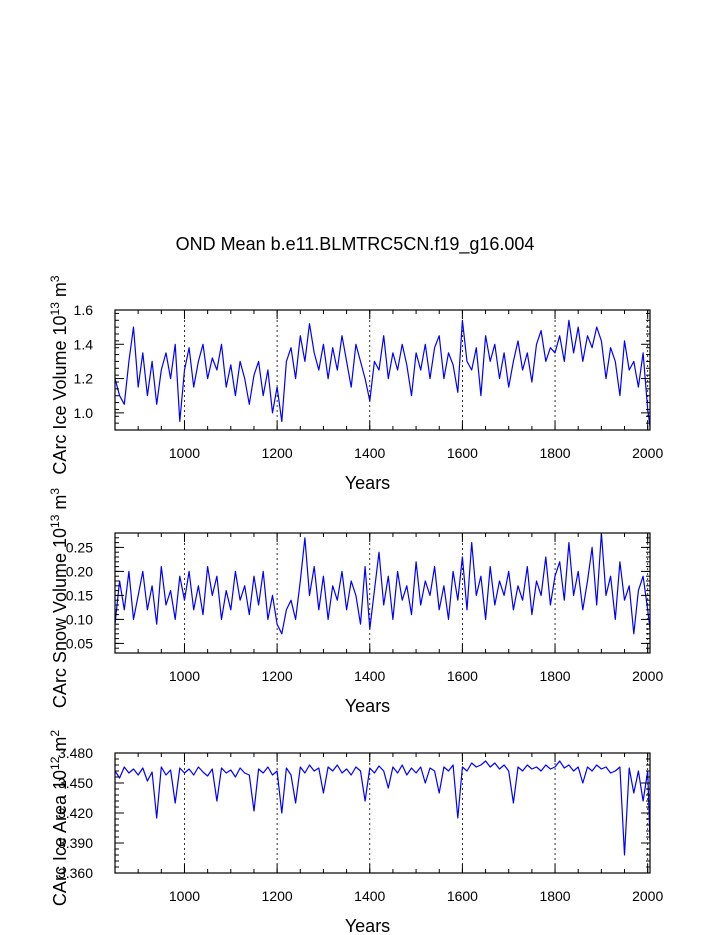 This screenshot has height=935, width=723. What do you see at coordinates (75, 843) in the screenshot?
I see `y-tick-label: 3.390` at bounding box center [75, 843].